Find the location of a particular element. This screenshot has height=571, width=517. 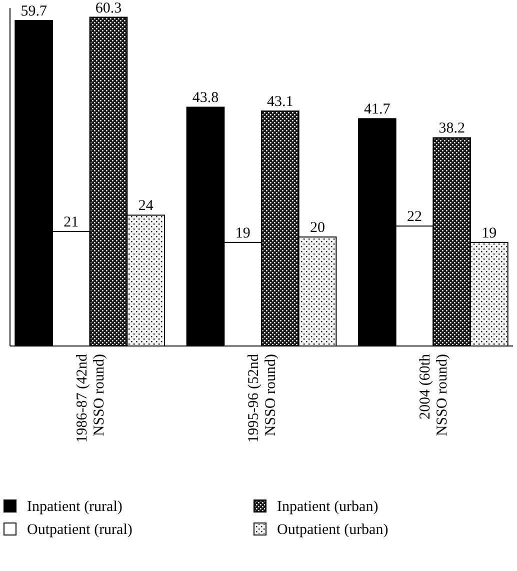

x-tick-label: 2004 (60th NSSO round) is located at coordinates (434, 395).